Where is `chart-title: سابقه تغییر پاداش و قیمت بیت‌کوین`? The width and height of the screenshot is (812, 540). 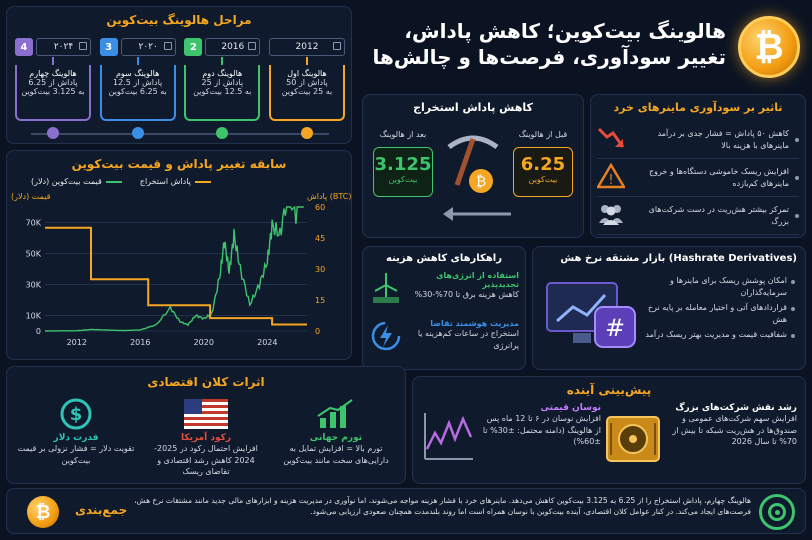 chart-title: سابقه تغییر پاداش و قیمت بیت‌کوین is located at coordinates (179, 164).